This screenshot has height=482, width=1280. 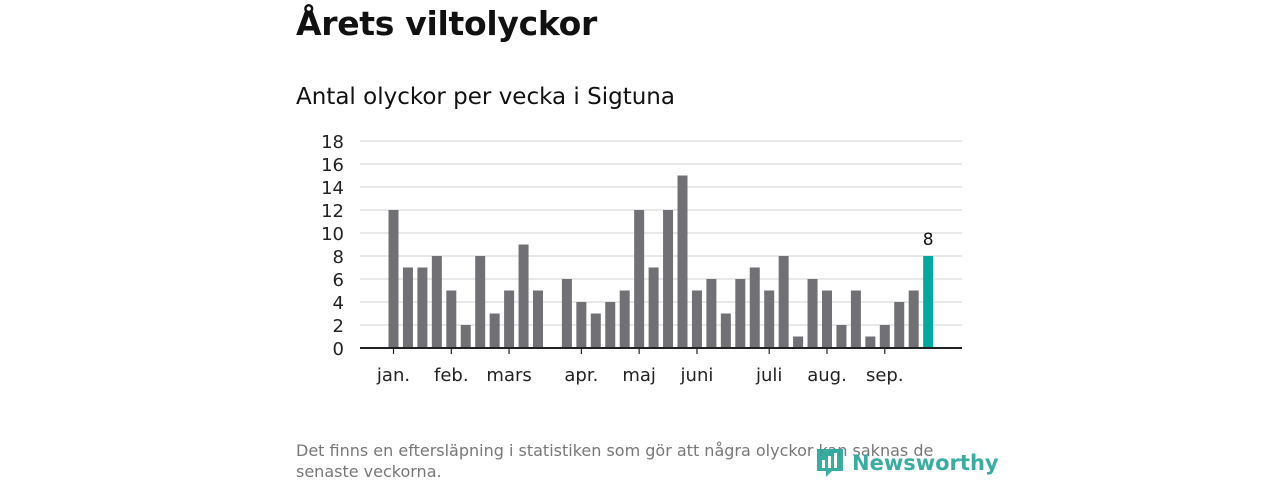 I want to click on x-tick-label: feb., so click(x=451, y=375).